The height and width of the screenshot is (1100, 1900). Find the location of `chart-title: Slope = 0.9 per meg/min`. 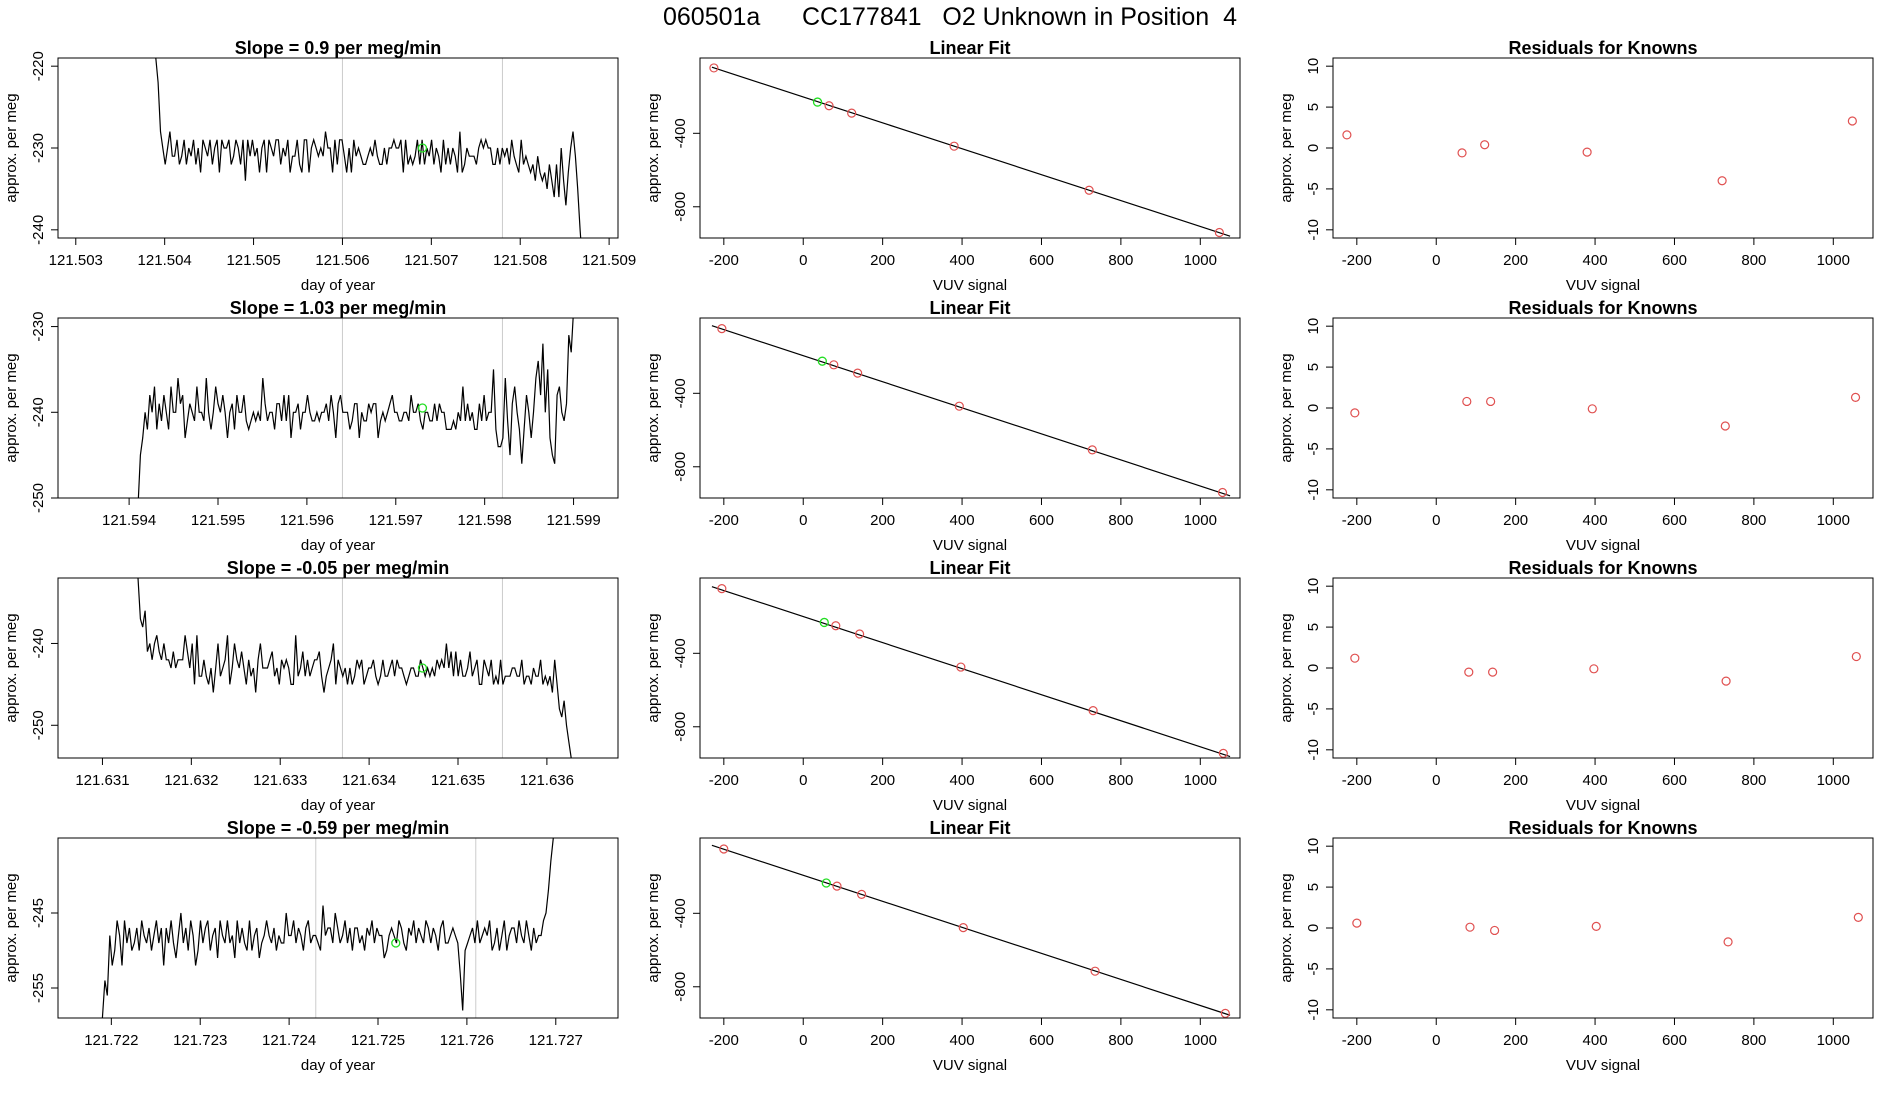

chart-title: Slope = 0.9 per meg/min is located at coordinates (338, 48).